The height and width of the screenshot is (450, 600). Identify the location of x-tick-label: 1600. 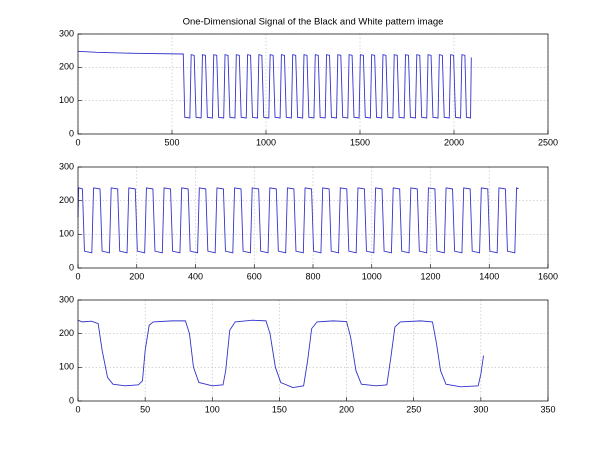
(548, 276).